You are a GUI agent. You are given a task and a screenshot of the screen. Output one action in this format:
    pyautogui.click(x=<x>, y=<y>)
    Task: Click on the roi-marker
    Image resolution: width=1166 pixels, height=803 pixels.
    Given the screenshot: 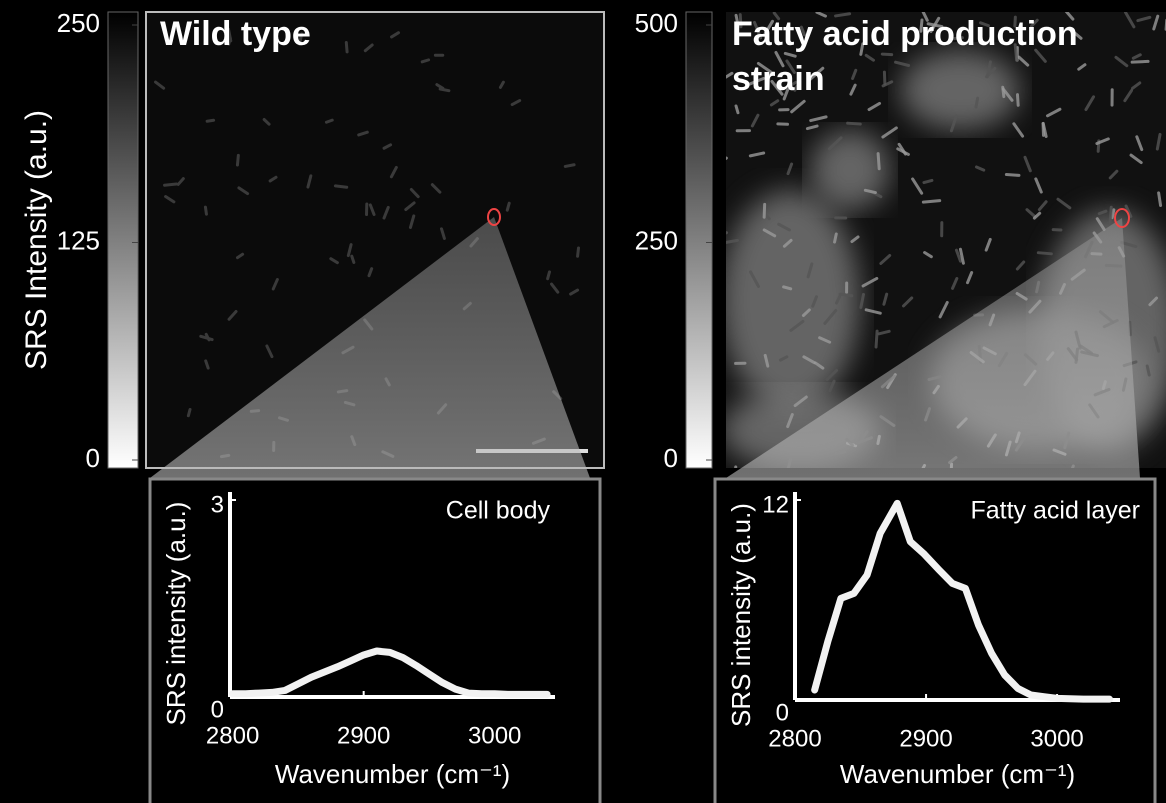 What is the action you would take?
    pyautogui.click(x=1122, y=218)
    